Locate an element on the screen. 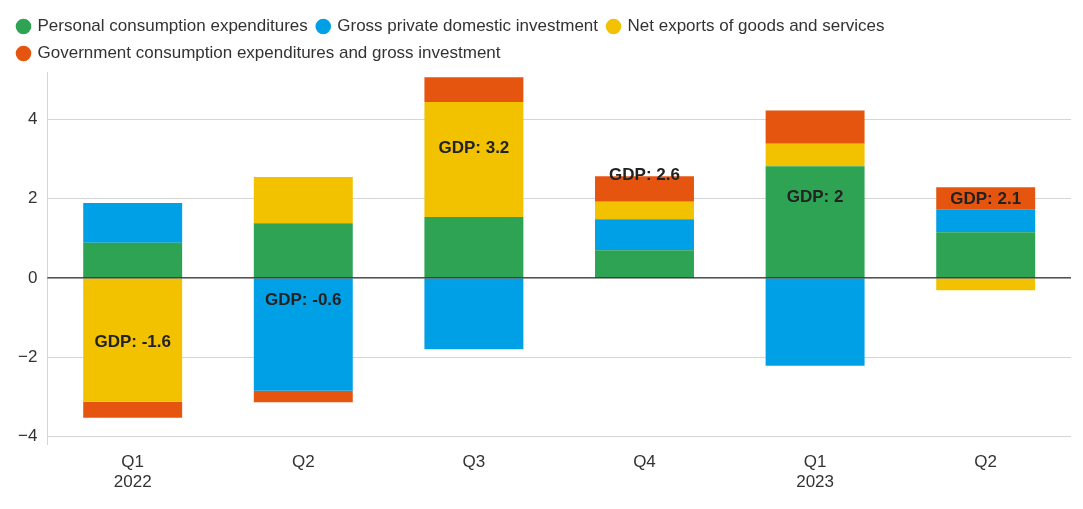 The image size is (1083, 509). x-tick-label: Q1 2023 is located at coordinates (815, 472).